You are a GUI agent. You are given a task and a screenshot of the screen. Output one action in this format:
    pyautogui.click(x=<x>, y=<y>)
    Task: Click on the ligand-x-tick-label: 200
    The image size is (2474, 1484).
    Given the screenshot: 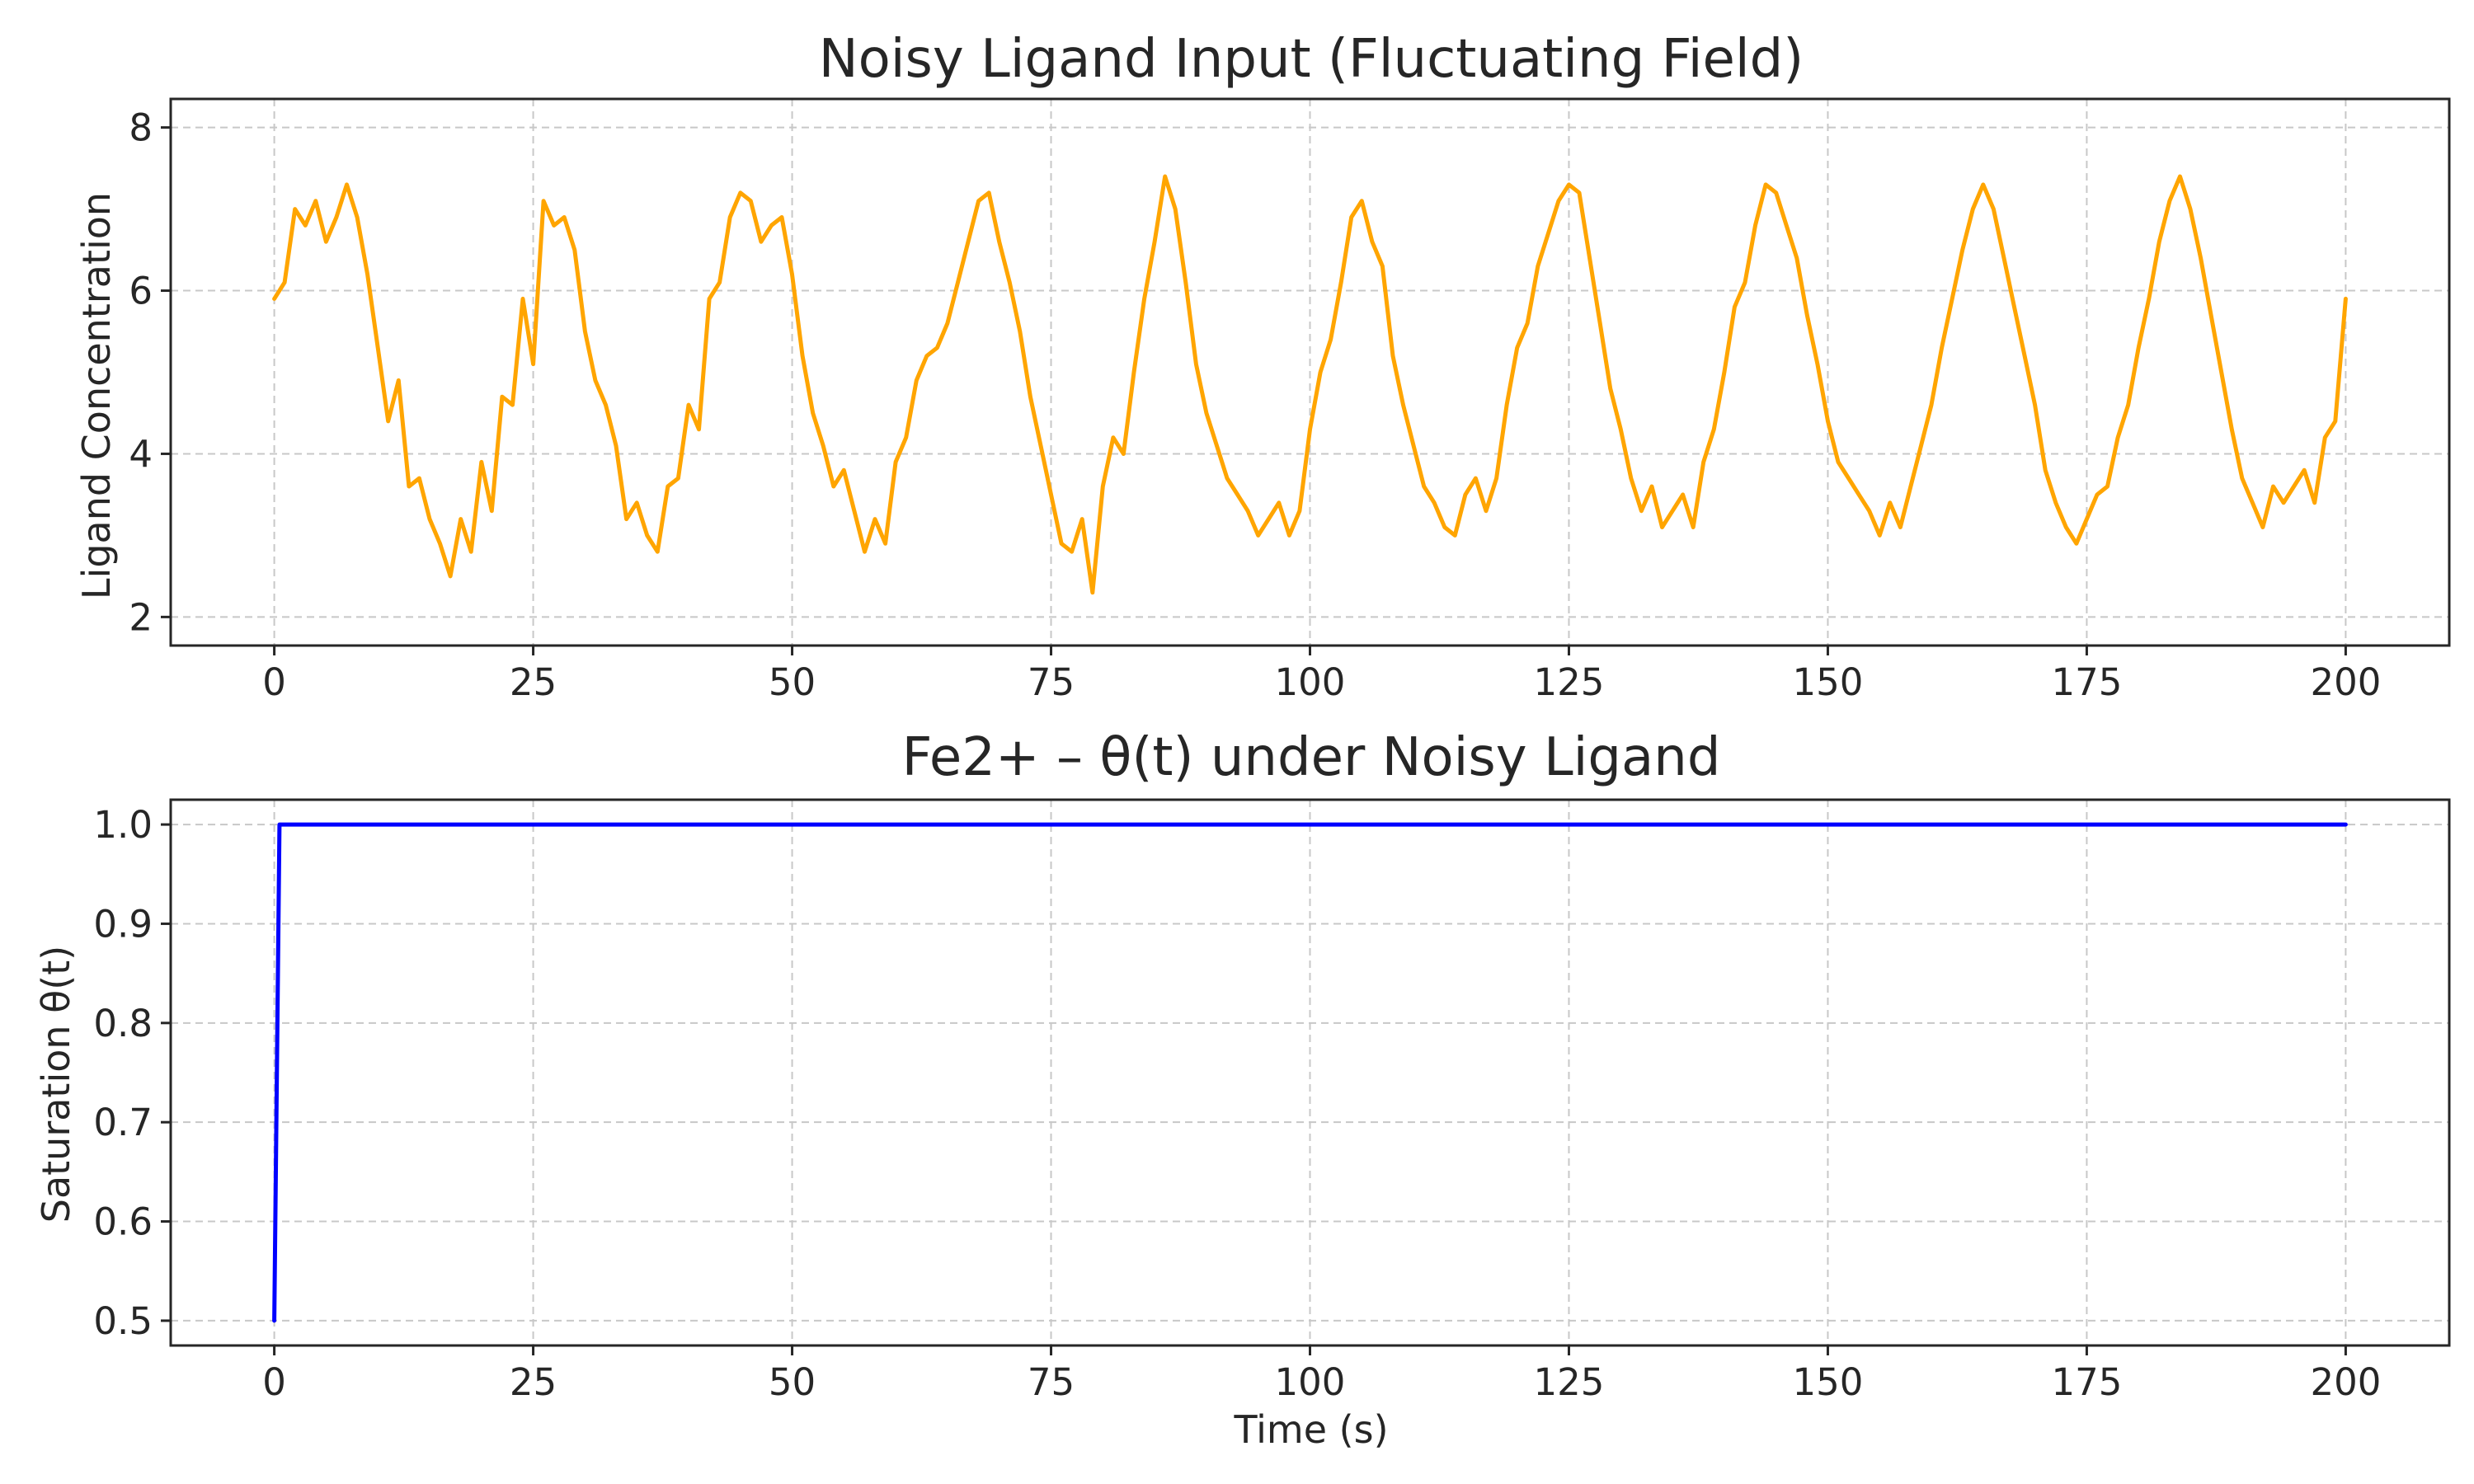 What is the action you would take?
    pyautogui.click(x=2345, y=682)
    